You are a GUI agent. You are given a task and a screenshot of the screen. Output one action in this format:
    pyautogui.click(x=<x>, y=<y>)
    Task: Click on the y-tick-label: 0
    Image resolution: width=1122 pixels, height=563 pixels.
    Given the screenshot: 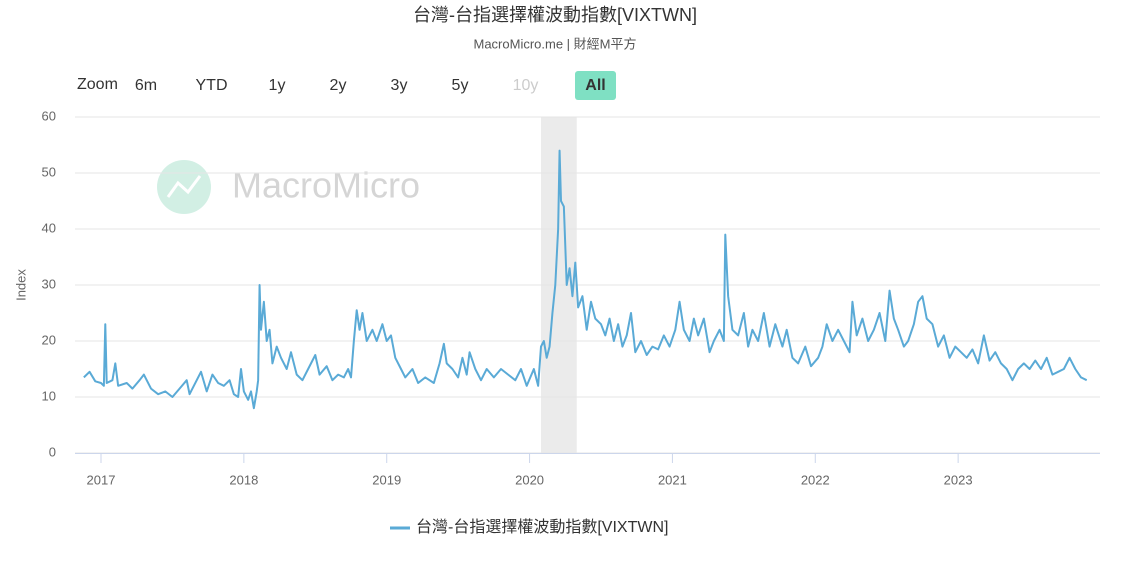 What is the action you would take?
    pyautogui.click(x=52, y=451)
    